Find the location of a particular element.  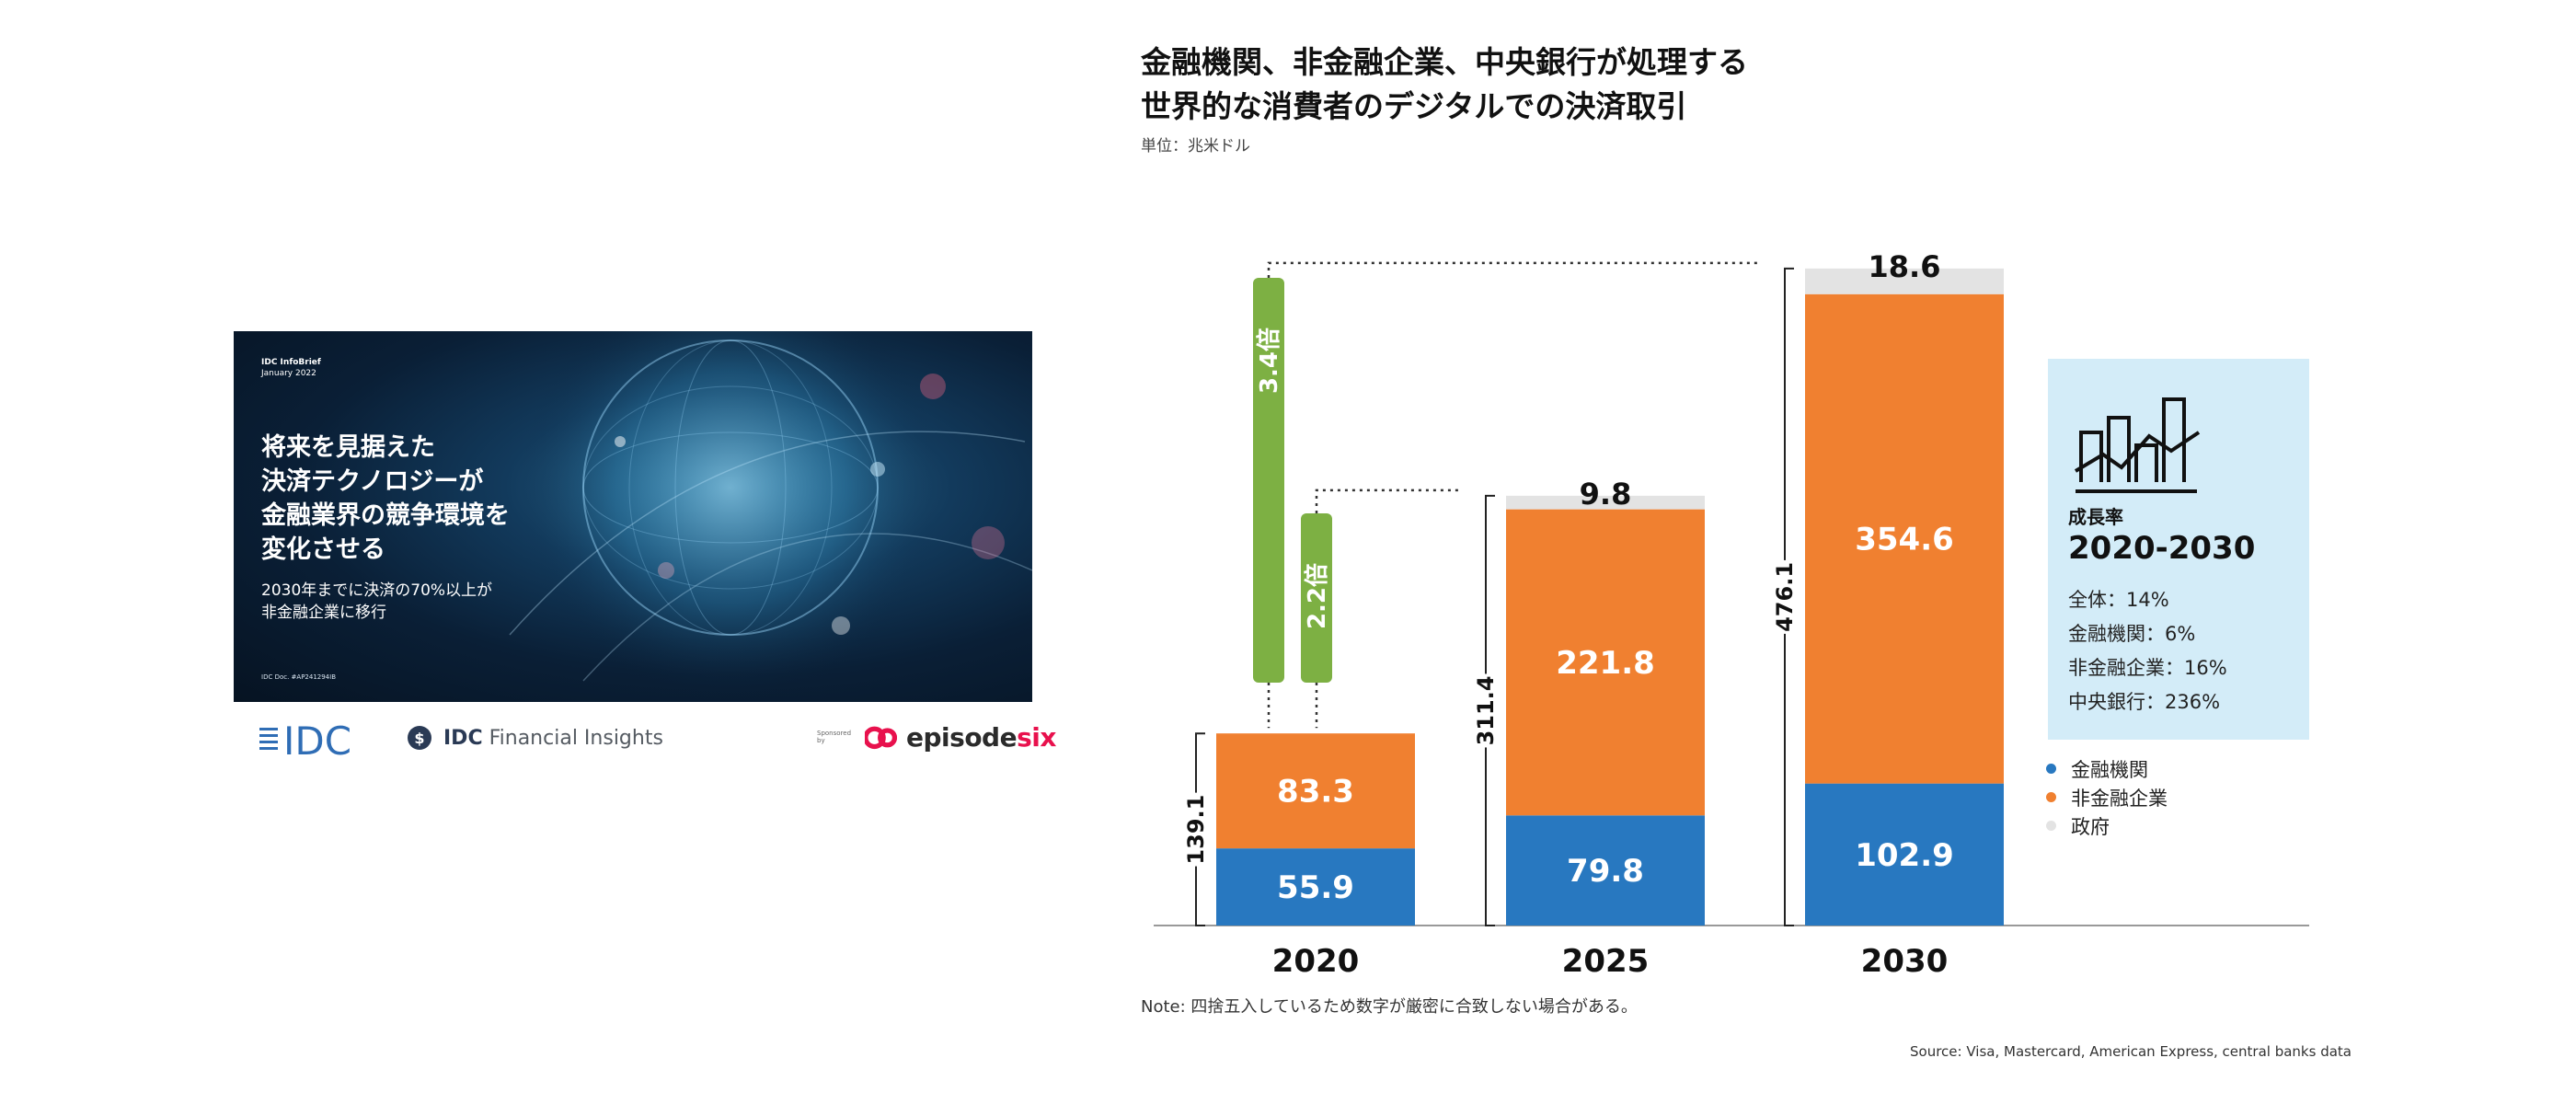

sponsor-logo: Sponsored by episodesix is located at coordinates (936, 737).